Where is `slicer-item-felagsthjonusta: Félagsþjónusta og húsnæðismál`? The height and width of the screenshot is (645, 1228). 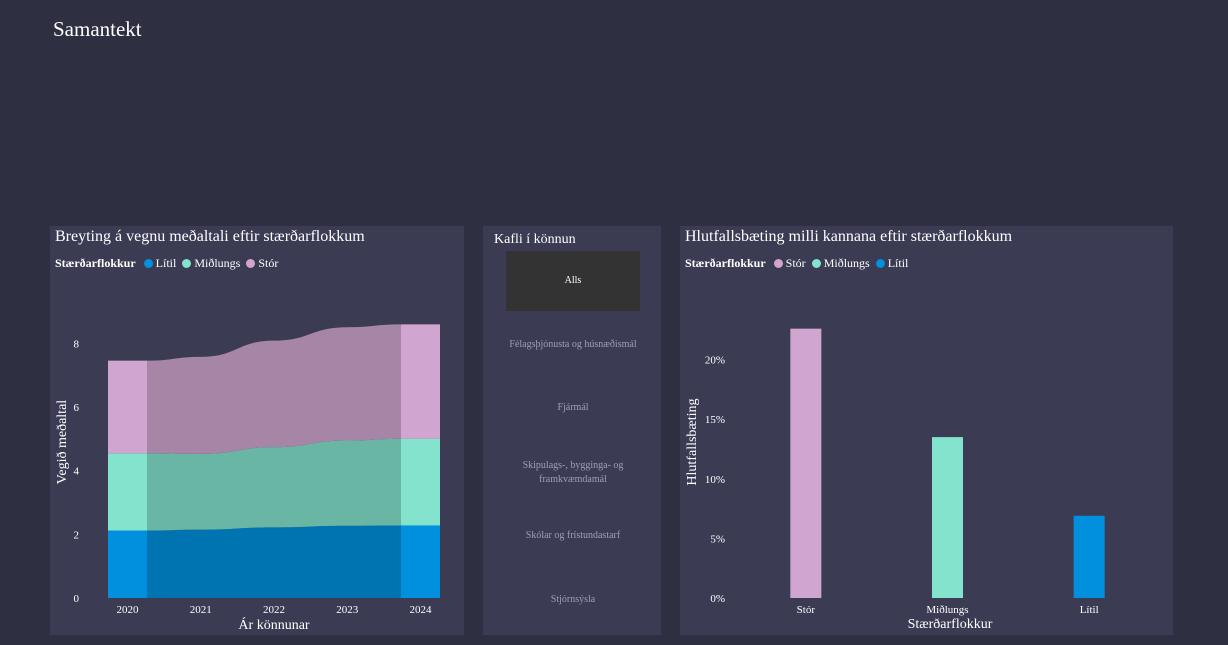 slicer-item-felagsthjonusta: Félagsþjónusta og húsnæðismál is located at coordinates (573, 344).